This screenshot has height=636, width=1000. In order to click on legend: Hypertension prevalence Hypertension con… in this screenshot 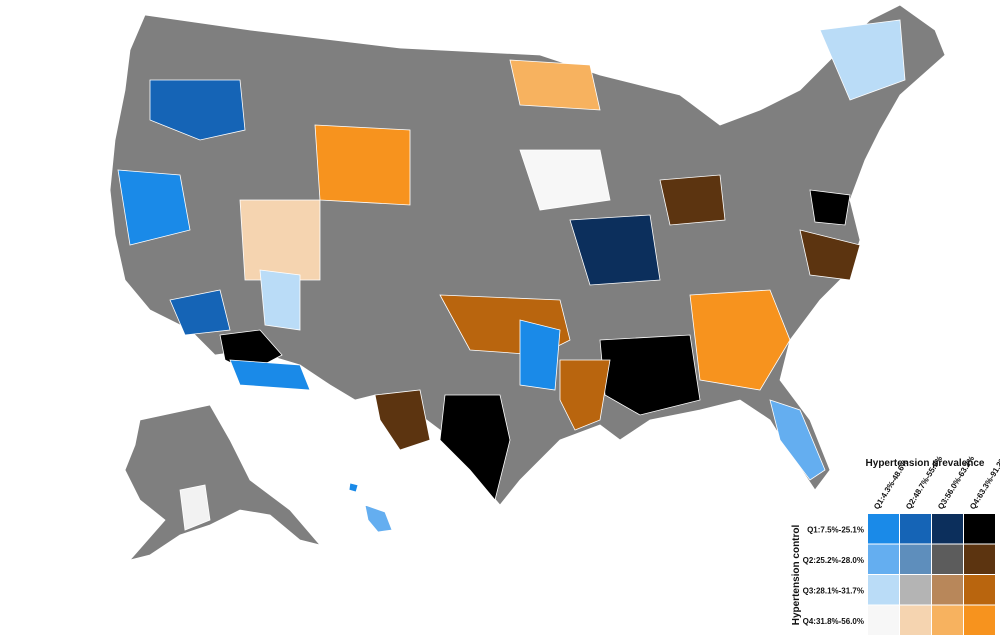, I will do `click(895, 544)`.